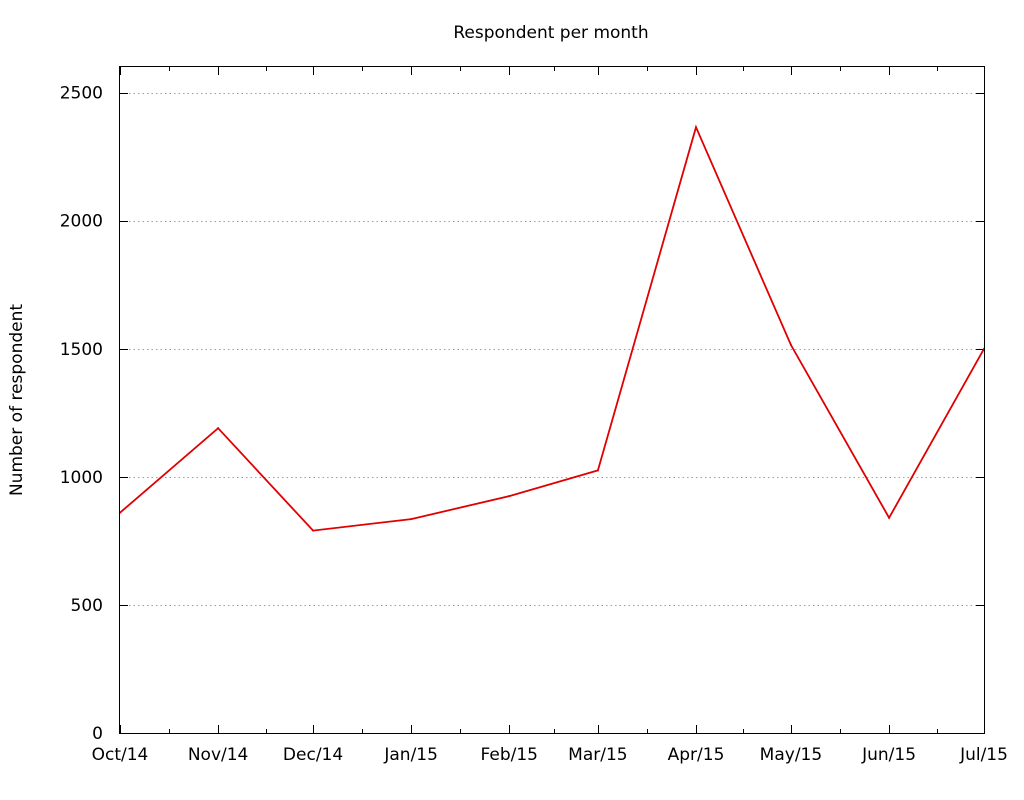 The height and width of the screenshot is (800, 1024). Describe the element at coordinates (120, 755) in the screenshot. I see `x-tick-label: Oct/14` at that location.